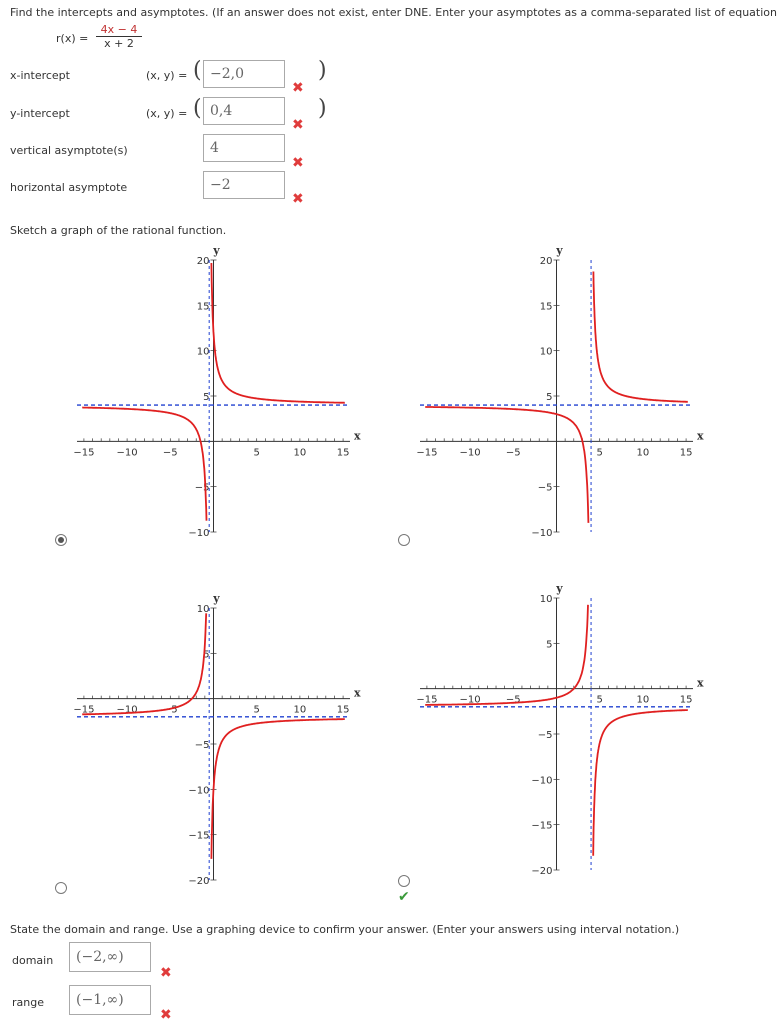  What do you see at coordinates (40, 113) in the screenshot?
I see `y-intercept-label: y-intercept` at bounding box center [40, 113].